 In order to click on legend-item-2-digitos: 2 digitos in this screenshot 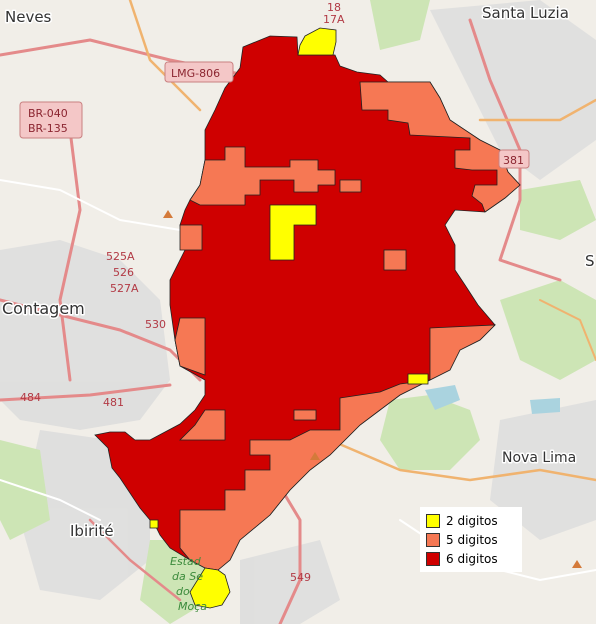, I will do `click(471, 520)`.